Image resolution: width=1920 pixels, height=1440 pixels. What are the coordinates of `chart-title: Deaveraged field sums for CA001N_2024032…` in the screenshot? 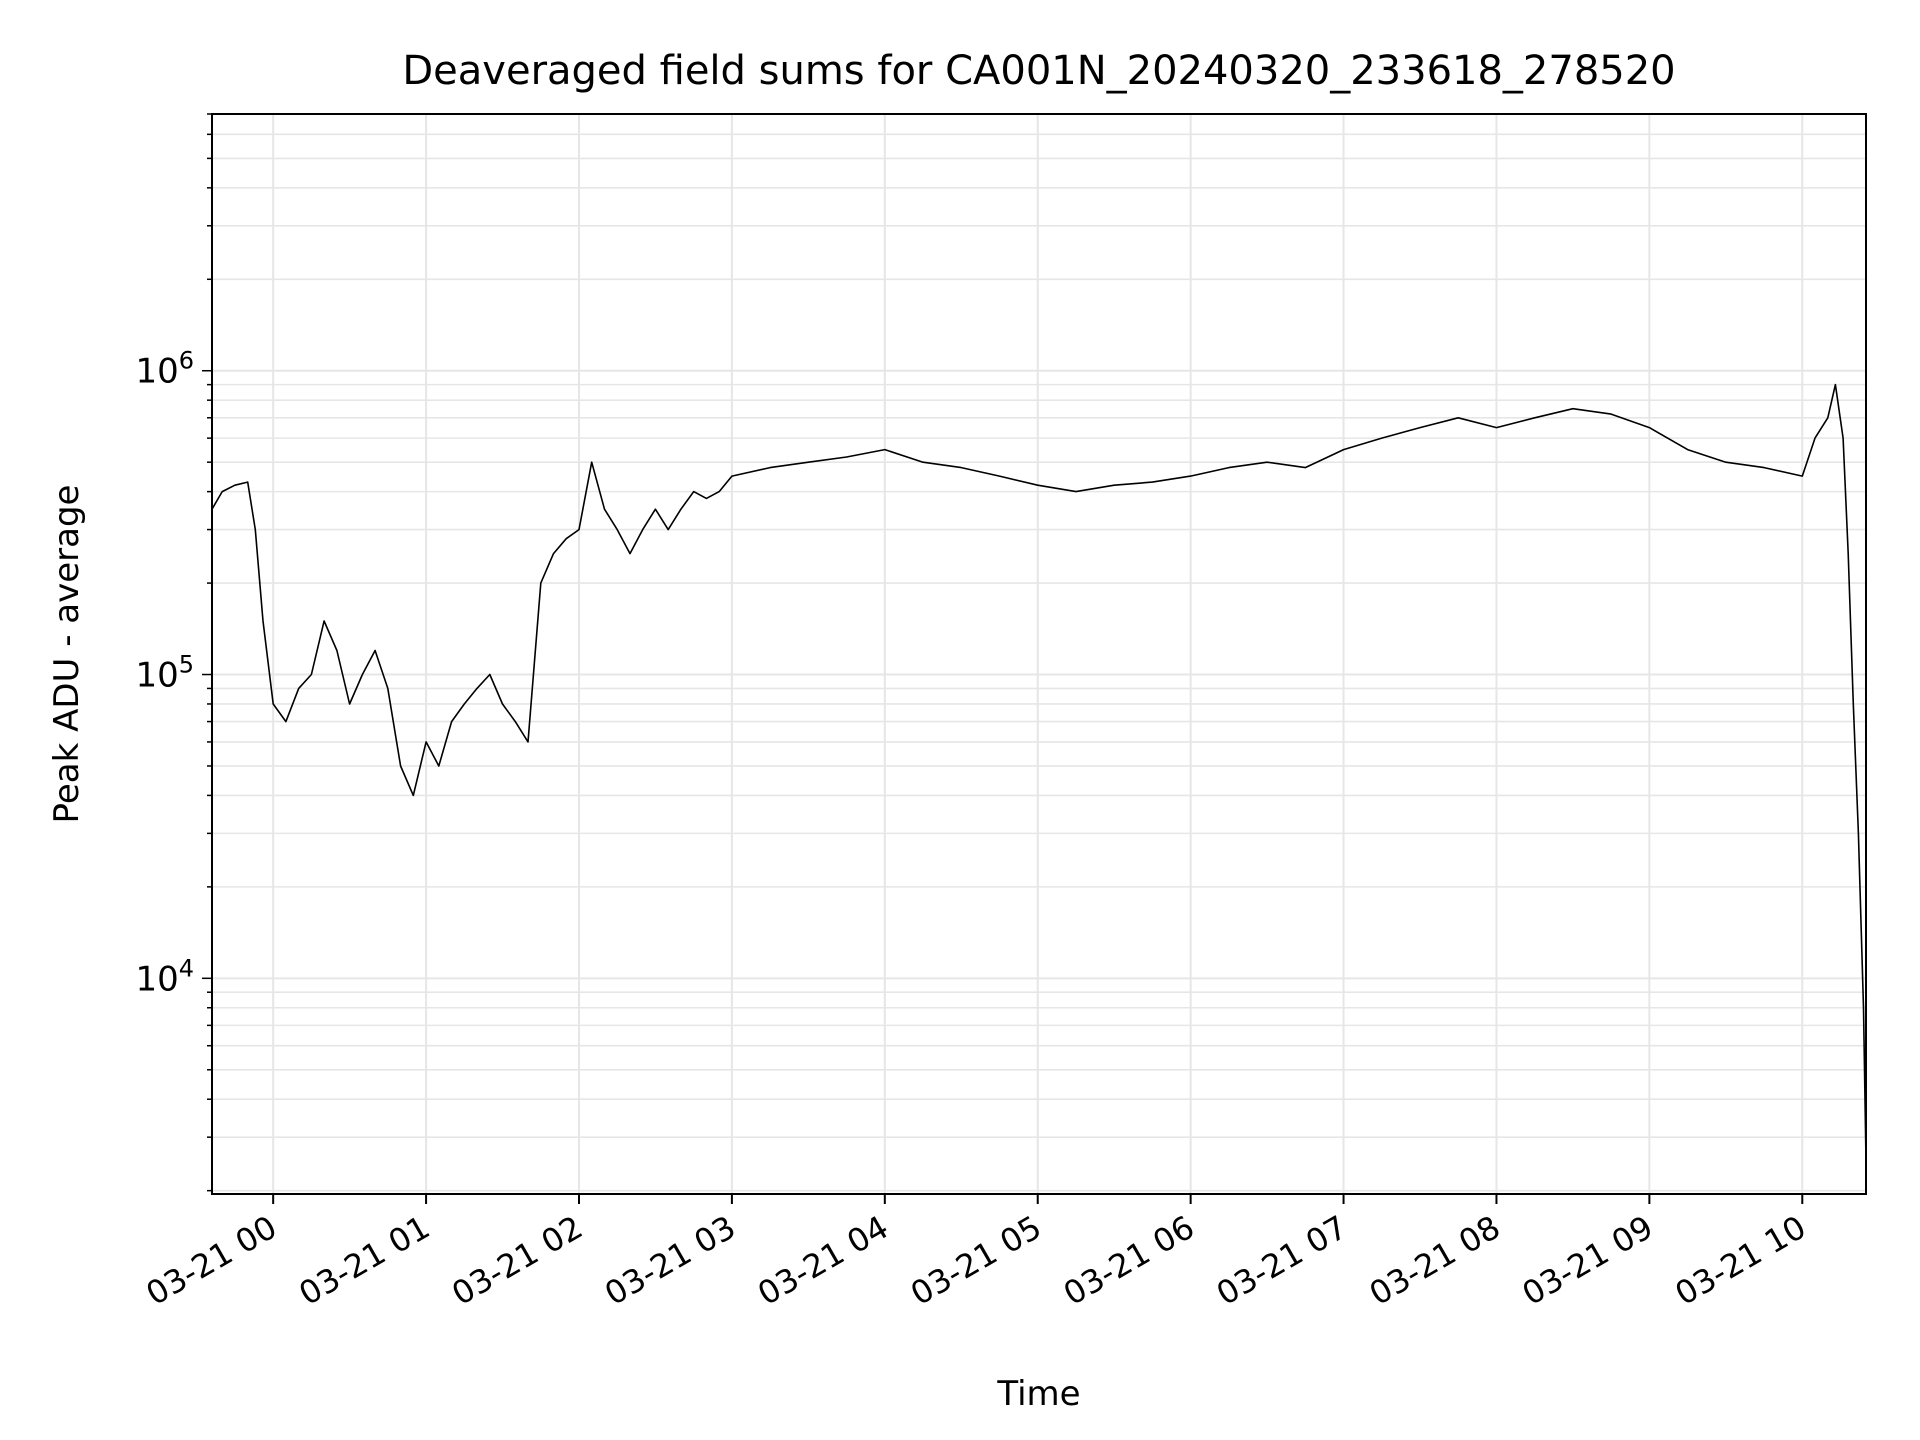 It's located at (1038, 71).